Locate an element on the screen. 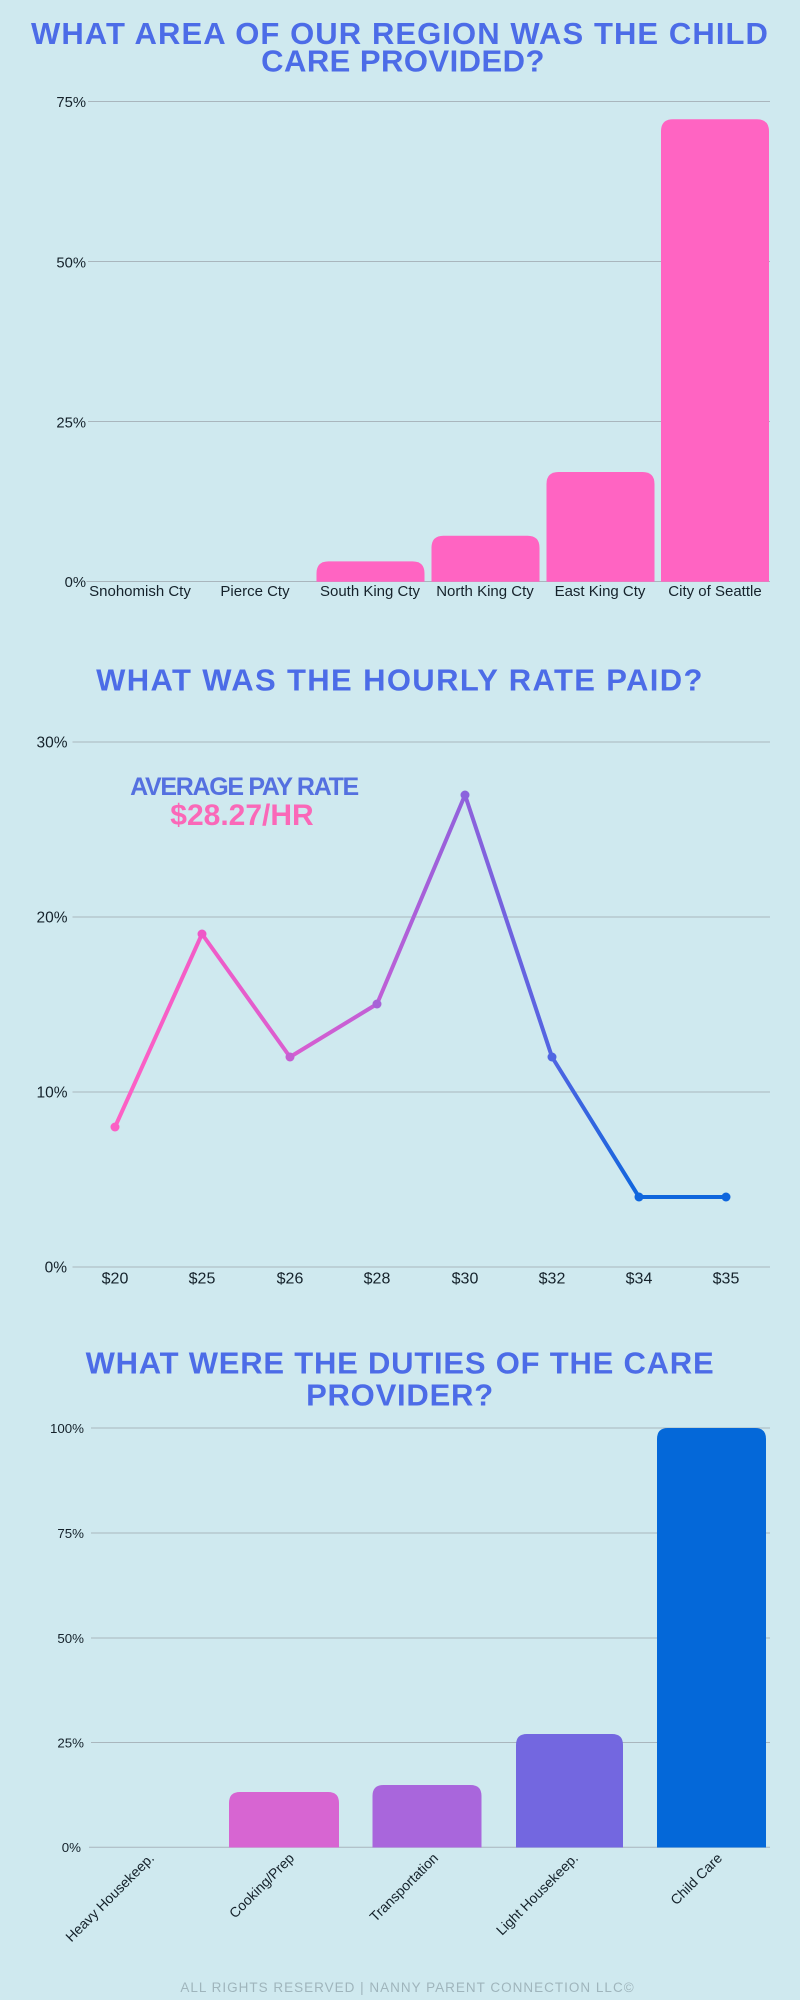 The image size is (800, 2000). svg-text: $32 is located at coordinates (552, 1279).